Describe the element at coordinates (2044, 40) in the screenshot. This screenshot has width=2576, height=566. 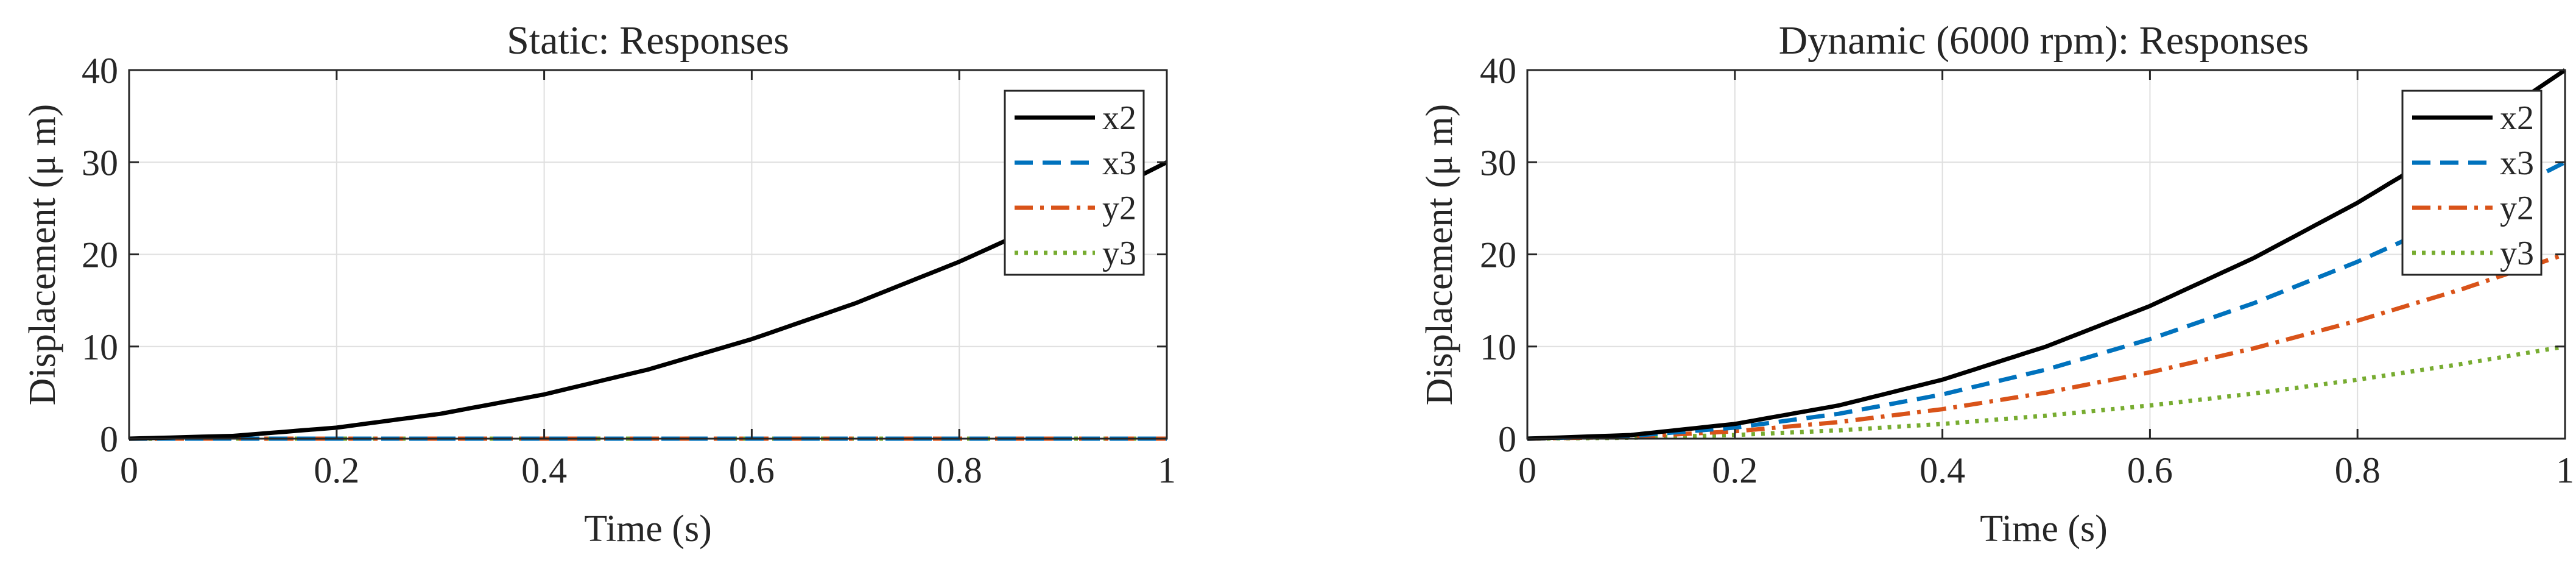
I see `chart-title: Dynamic (6000 rpm): Responses` at that location.